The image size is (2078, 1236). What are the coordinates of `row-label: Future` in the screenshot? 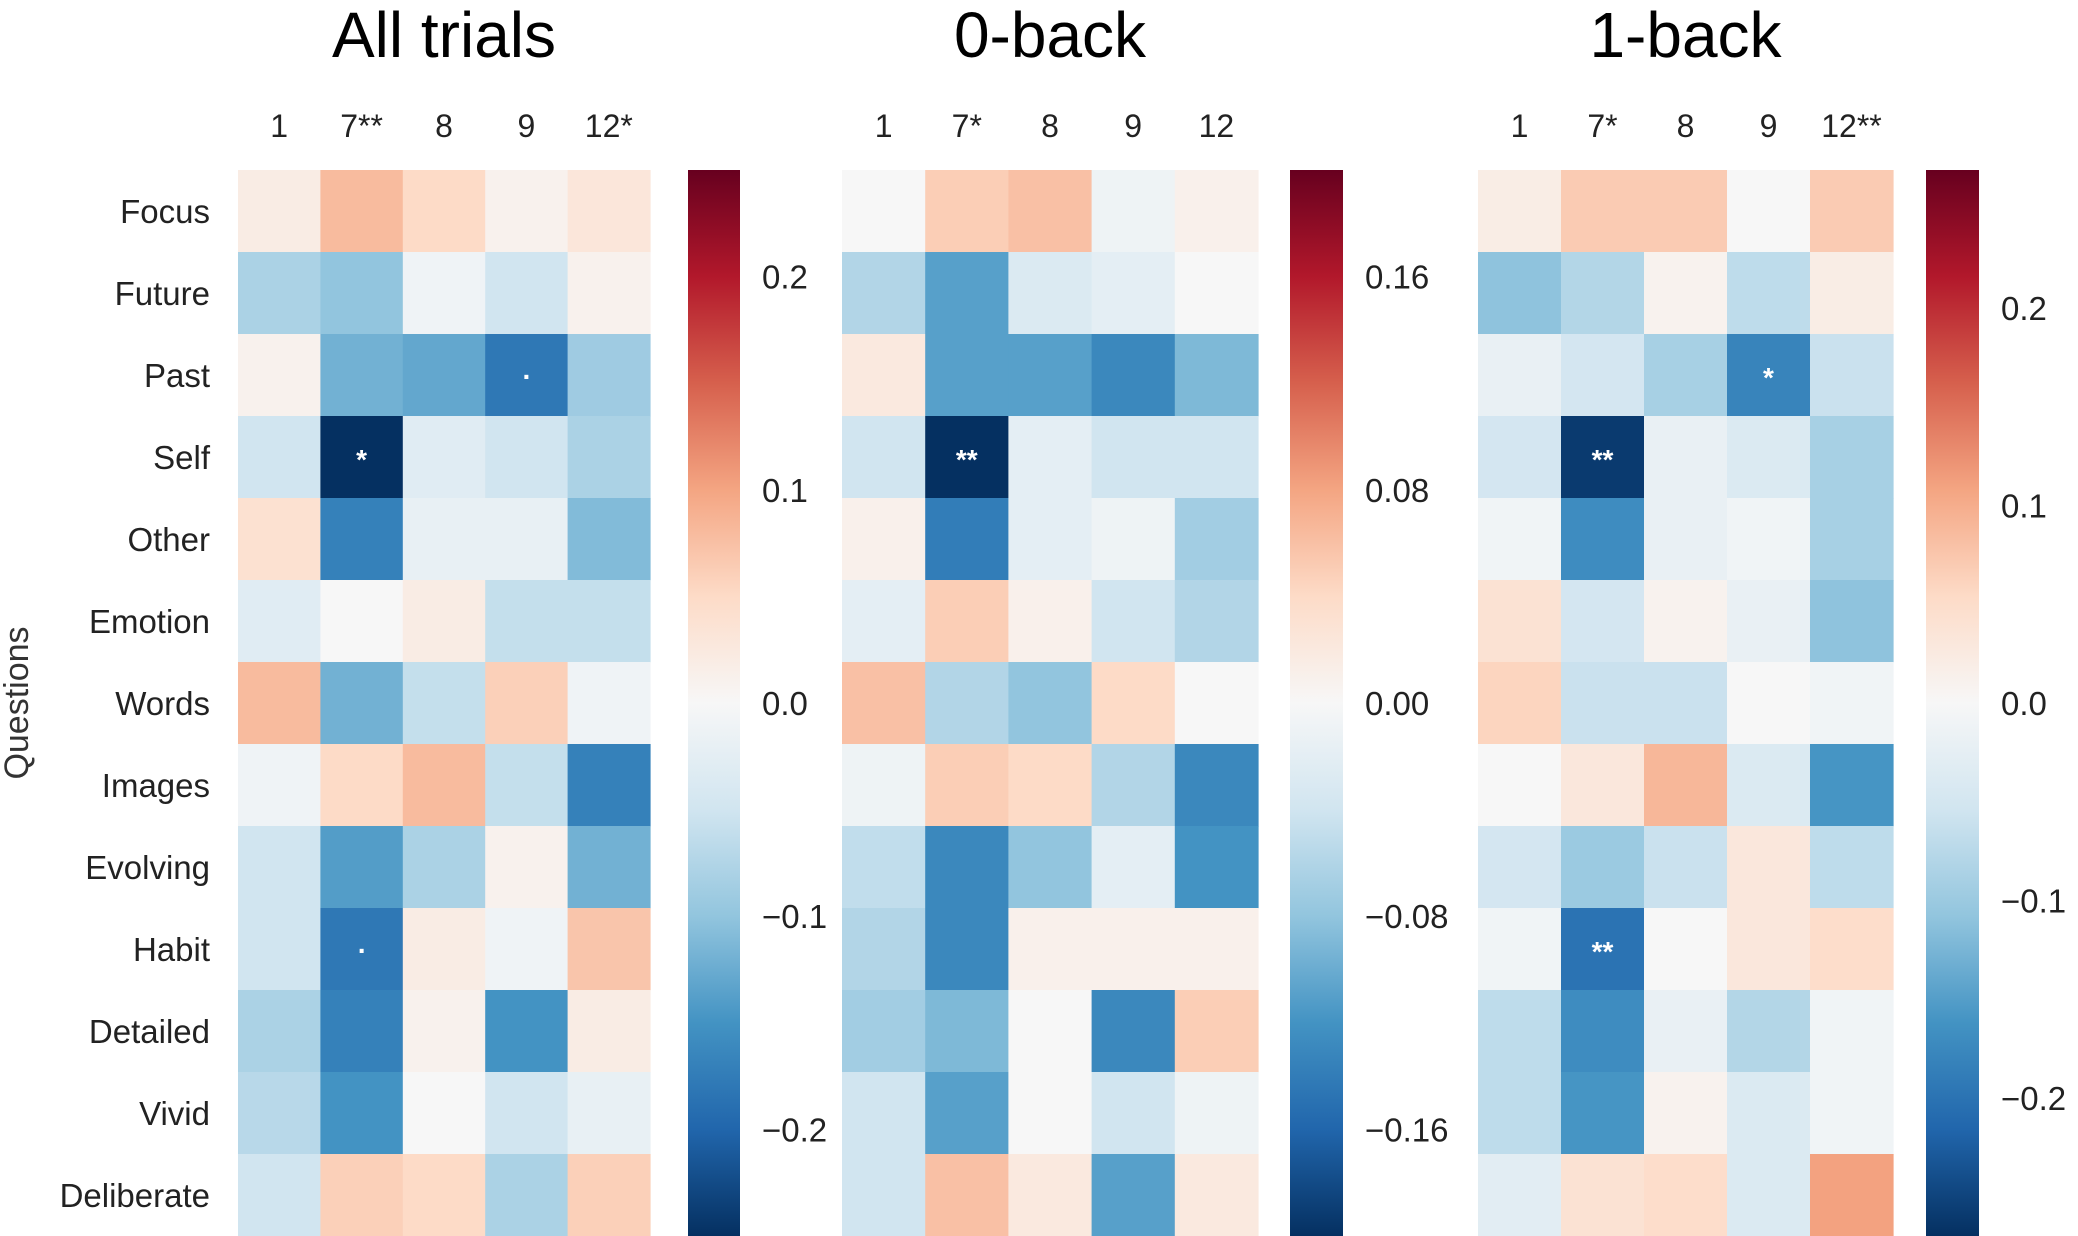 It's located at (162, 293).